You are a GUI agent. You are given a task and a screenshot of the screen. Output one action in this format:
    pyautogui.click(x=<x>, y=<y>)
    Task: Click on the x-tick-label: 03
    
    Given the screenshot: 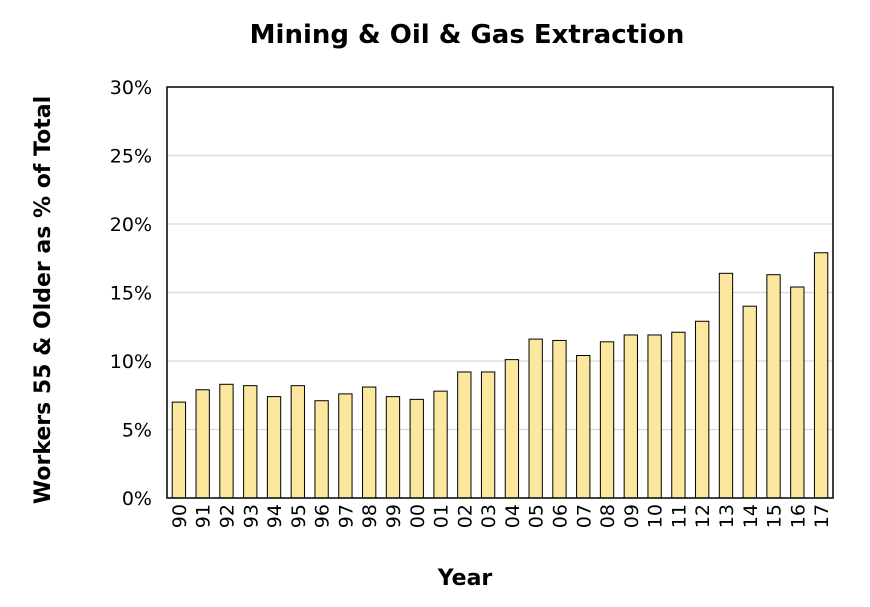 What is the action you would take?
    pyautogui.click(x=489, y=516)
    